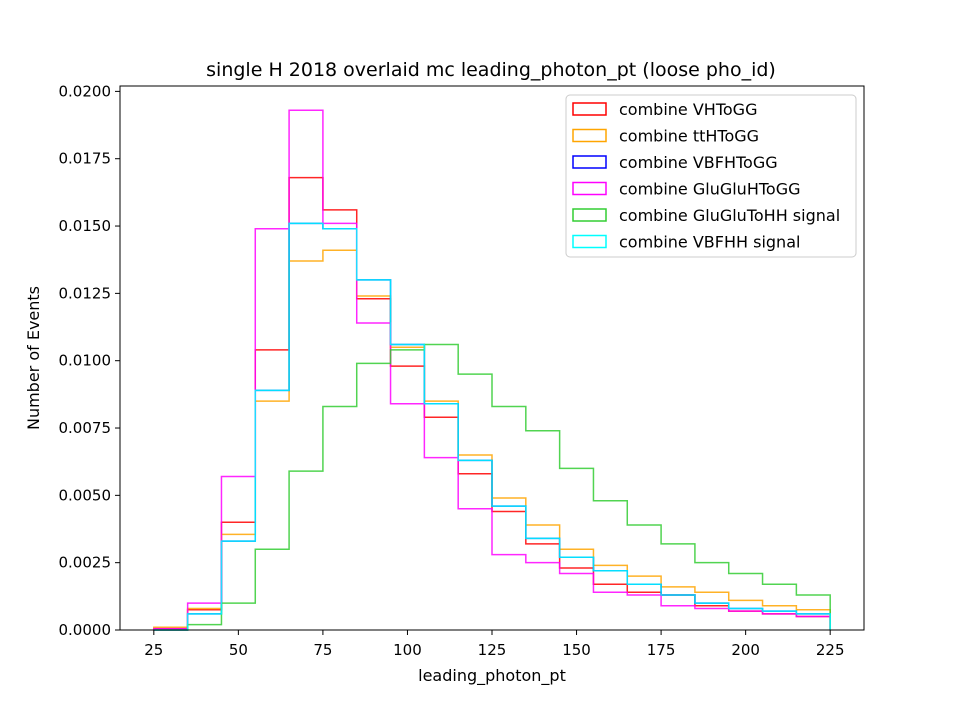 Image resolution: width=960 pixels, height=720 pixels. What do you see at coordinates (85, 226) in the screenshot?
I see `y-tick-label: 0.0150` at bounding box center [85, 226].